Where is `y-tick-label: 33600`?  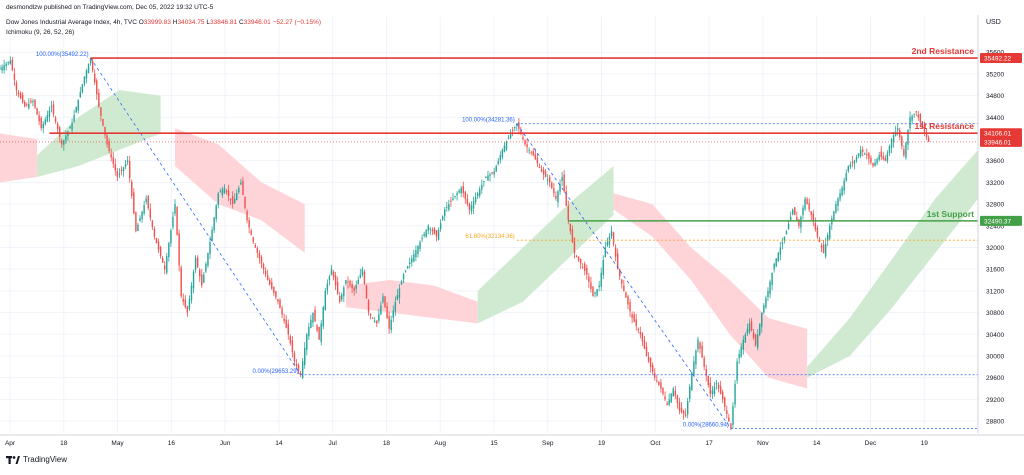
y-tick-label: 33600 is located at coordinates (995, 161).